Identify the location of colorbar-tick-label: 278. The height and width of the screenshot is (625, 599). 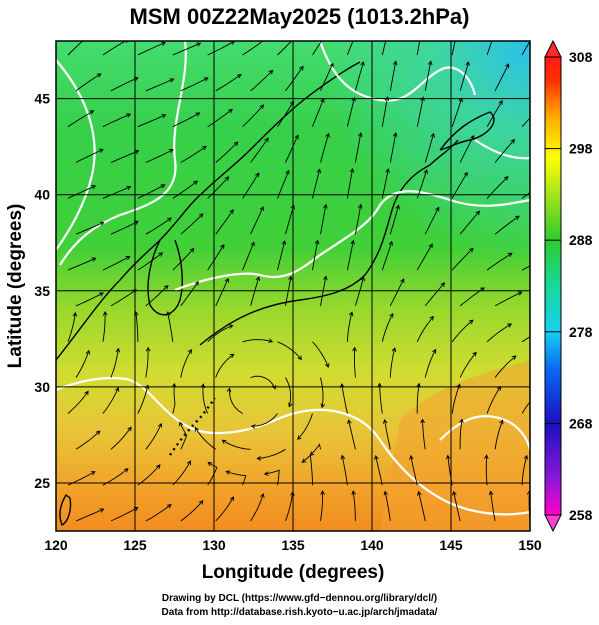
(581, 332).